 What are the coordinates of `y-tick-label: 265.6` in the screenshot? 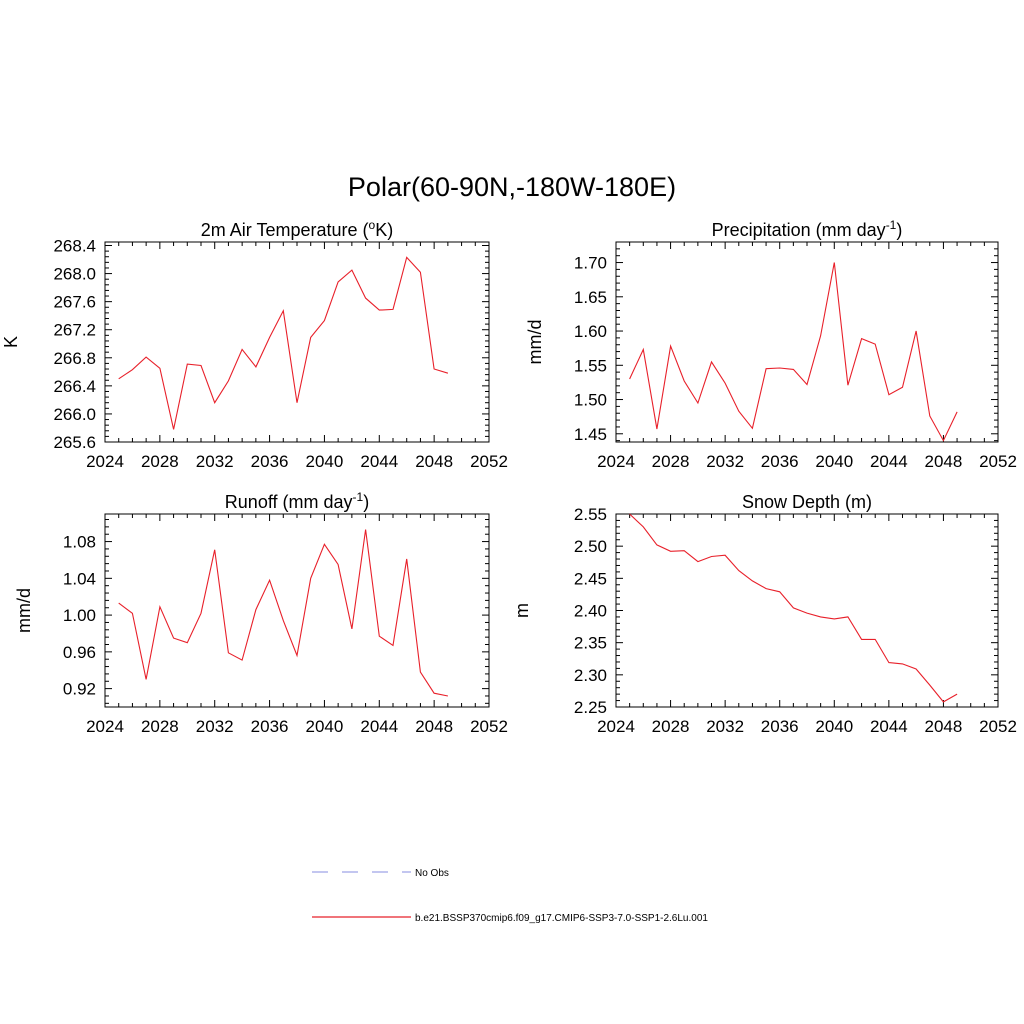 It's located at (74, 442).